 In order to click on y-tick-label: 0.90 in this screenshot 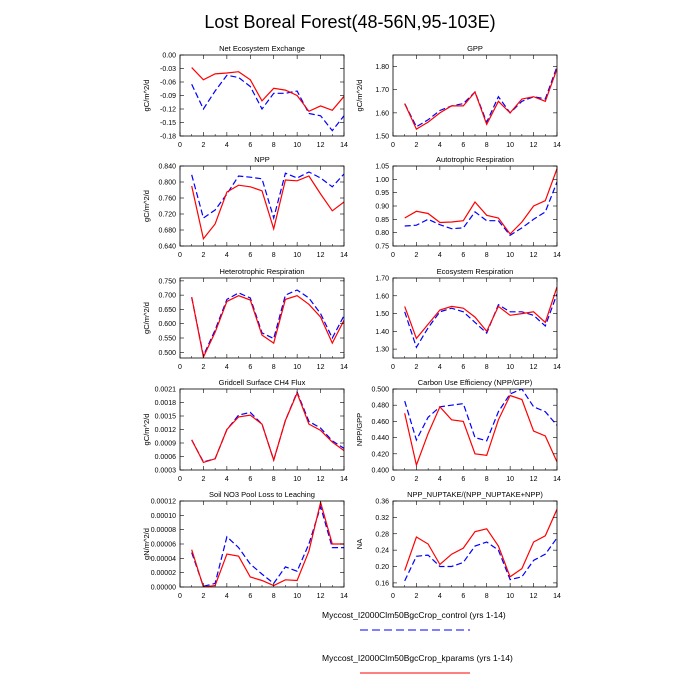, I will do `click(382, 207)`.